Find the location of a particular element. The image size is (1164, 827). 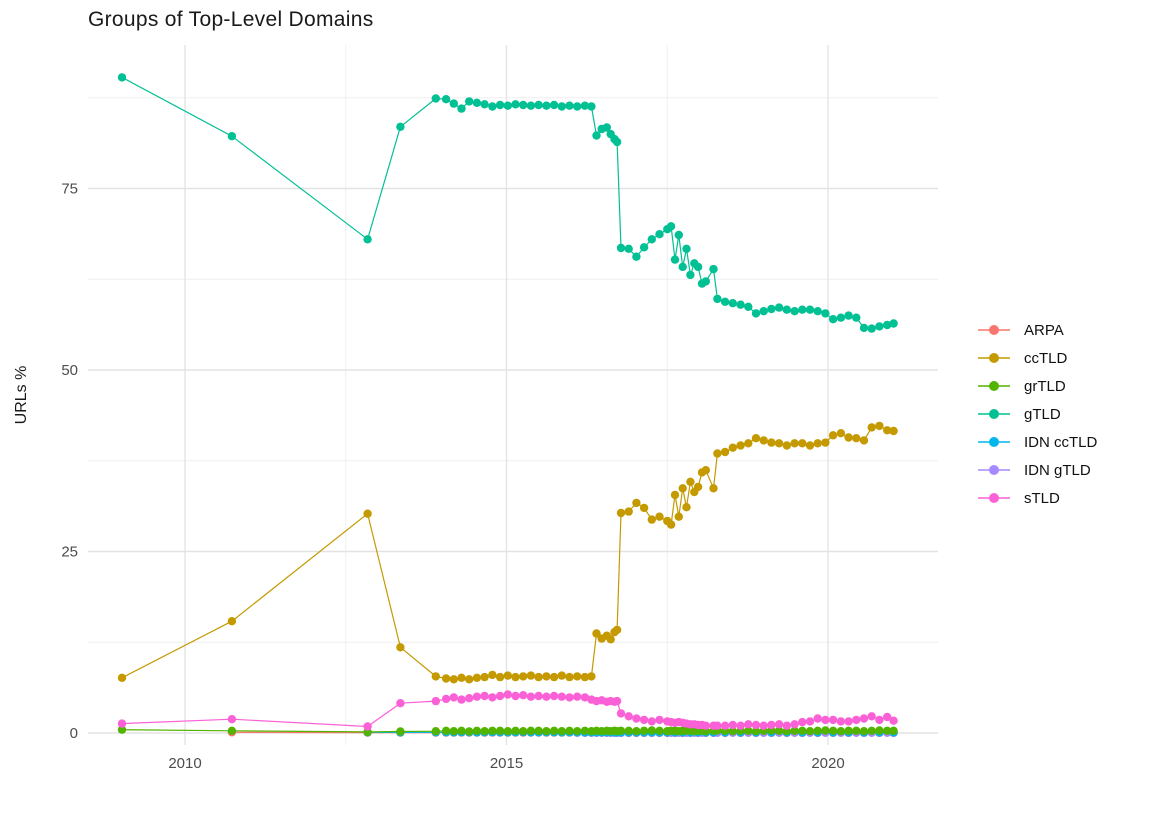

x-axis-tick-label: 2010 is located at coordinates (184, 763).